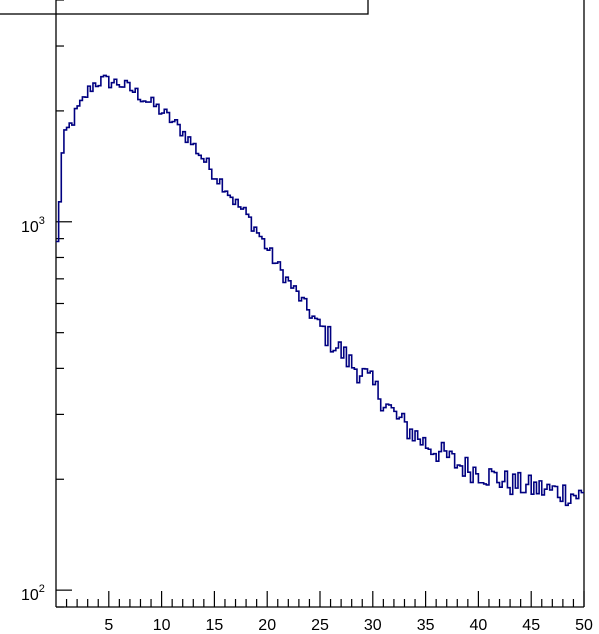 This screenshot has height=634, width=599. Describe the element at coordinates (373, 625) in the screenshot. I see `x-tick-label: 30` at that location.